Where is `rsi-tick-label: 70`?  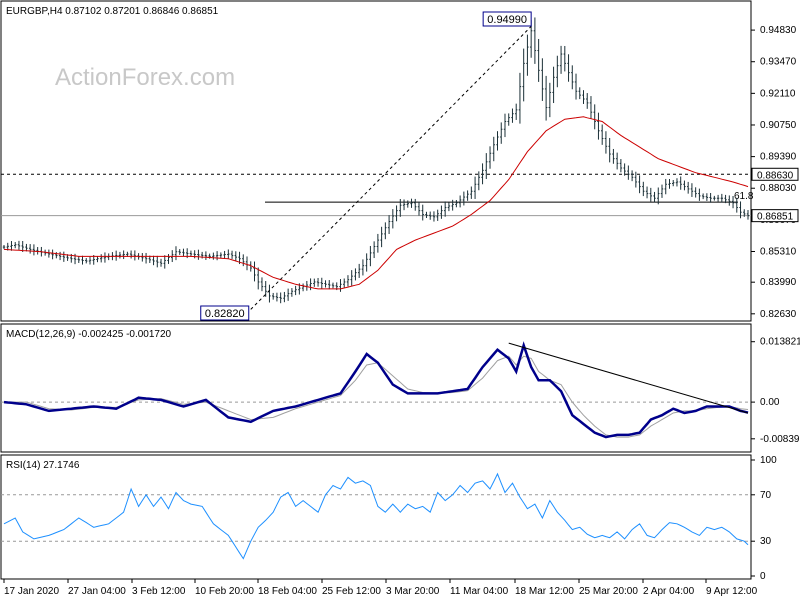 rsi-tick-label: 70 is located at coordinates (766, 495).